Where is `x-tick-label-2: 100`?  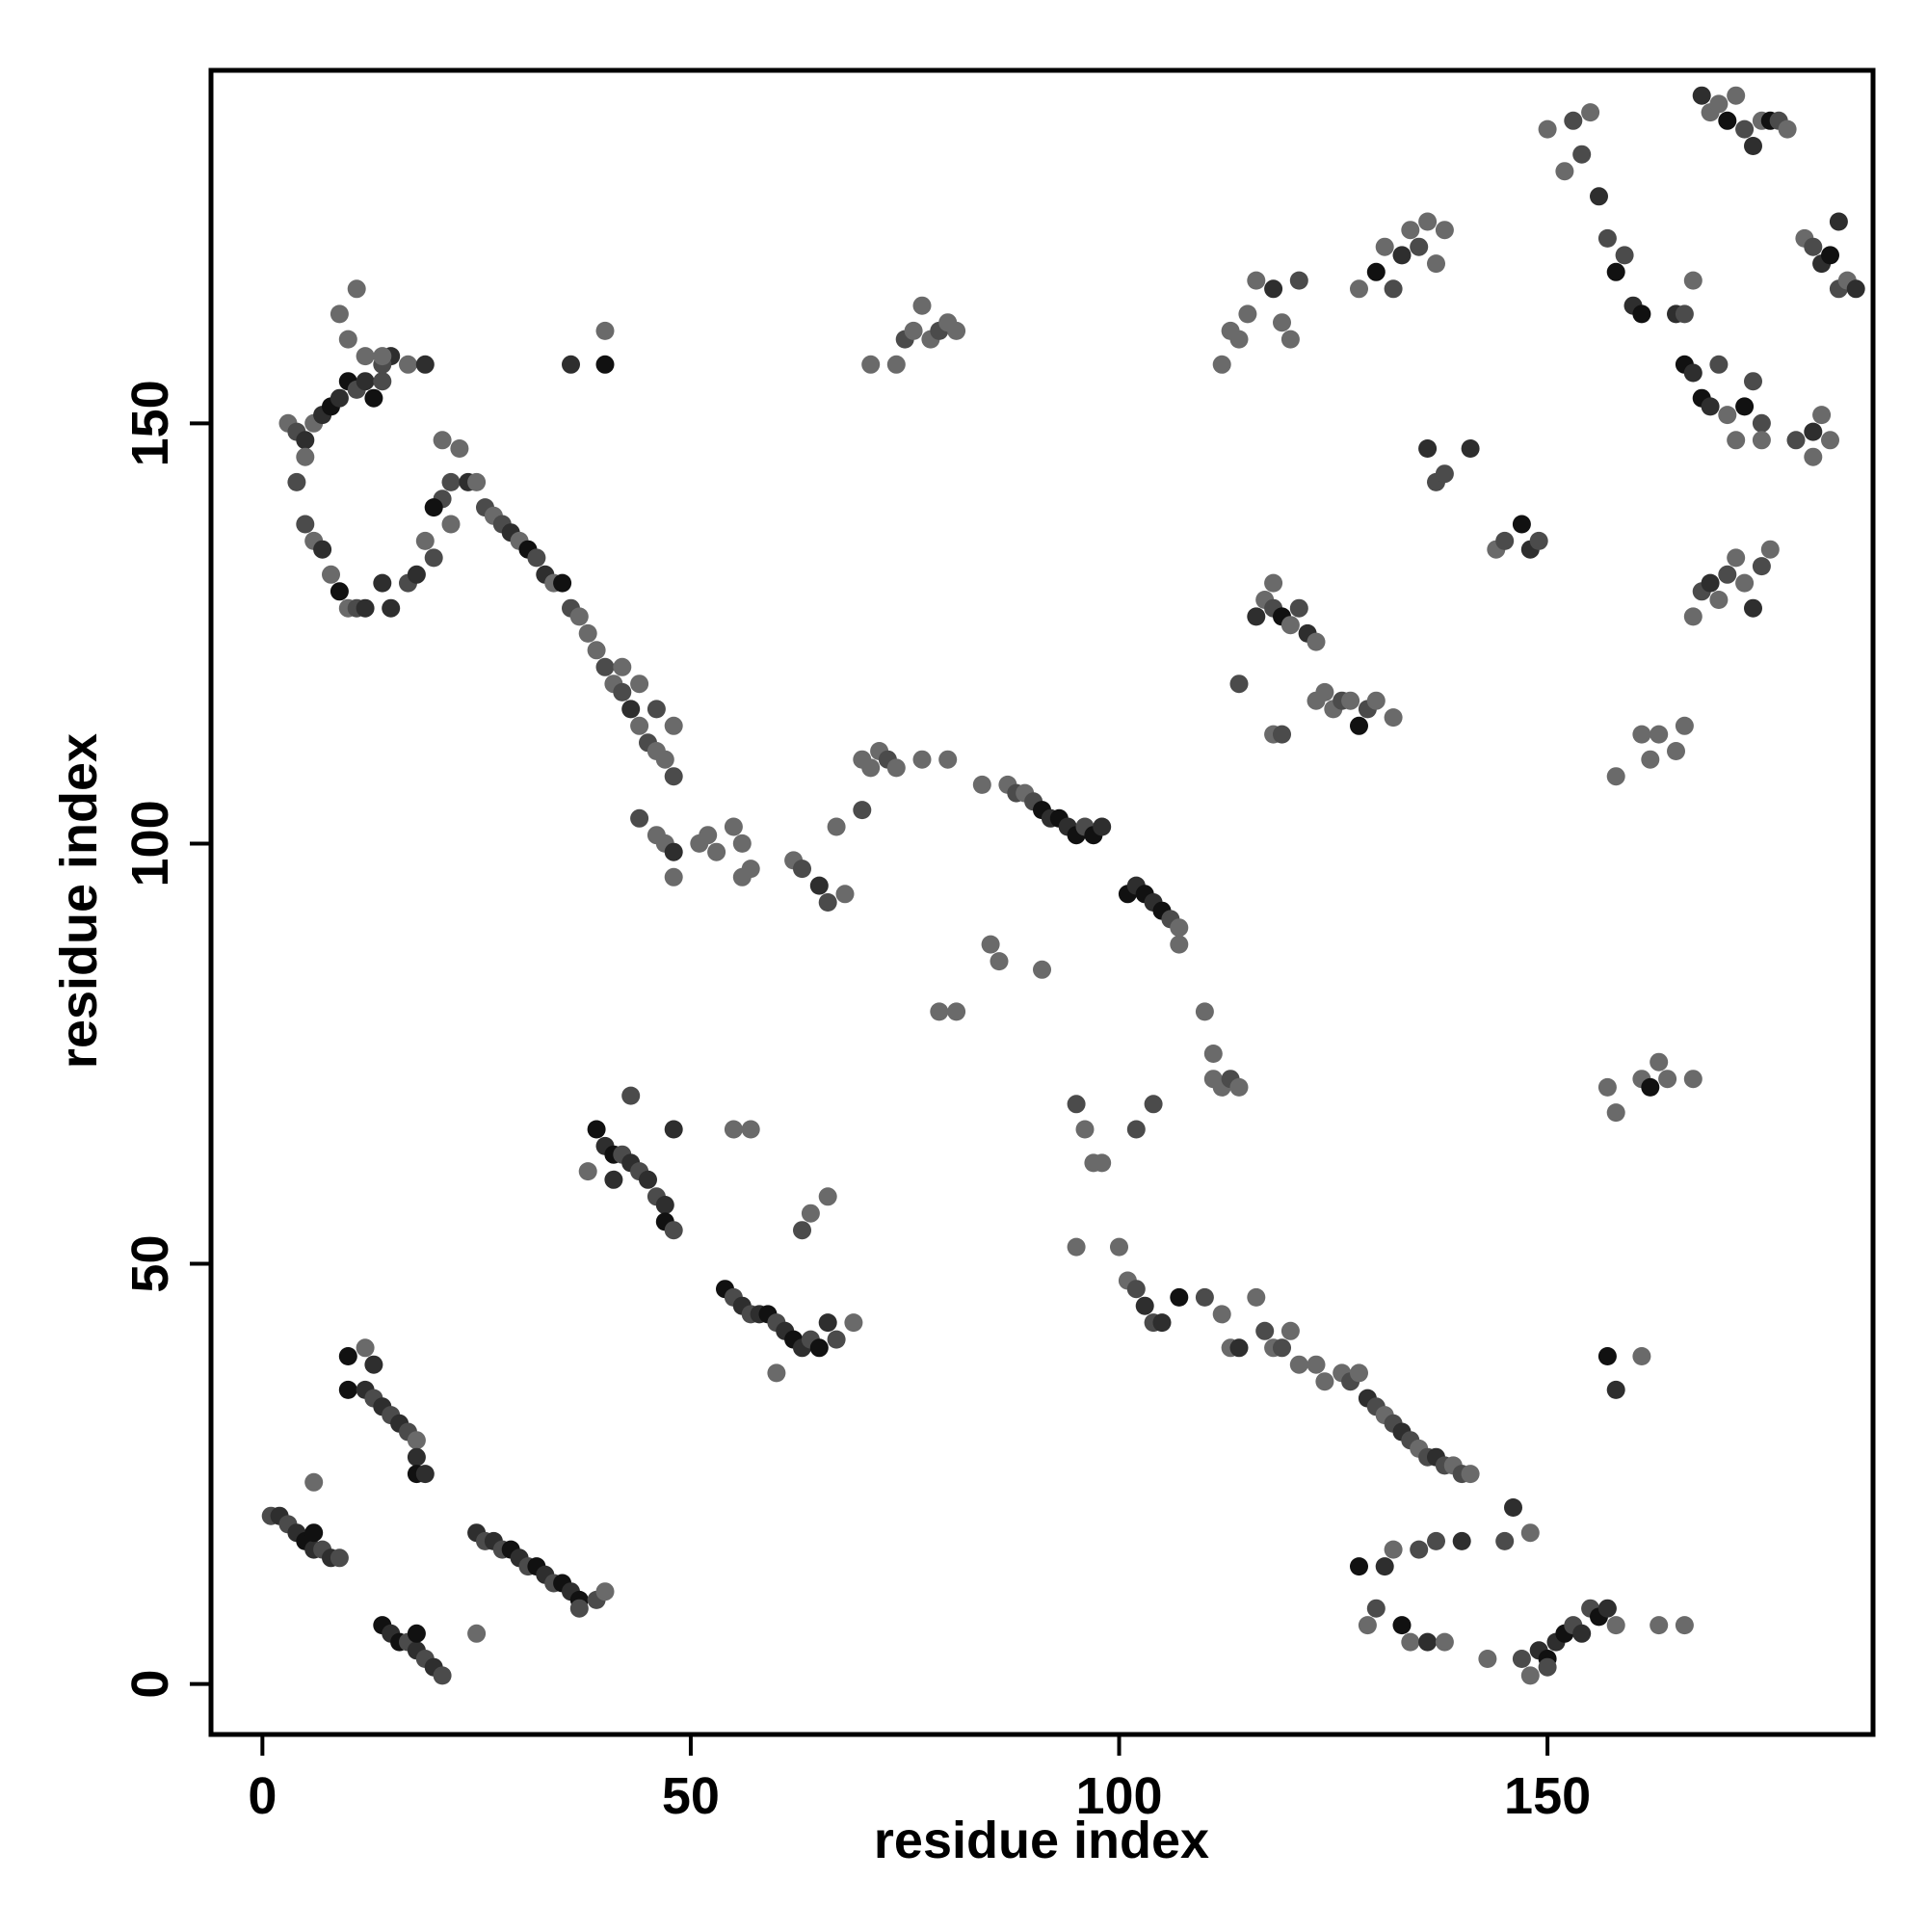
x-tick-label-2: 100 is located at coordinates (1119, 1796).